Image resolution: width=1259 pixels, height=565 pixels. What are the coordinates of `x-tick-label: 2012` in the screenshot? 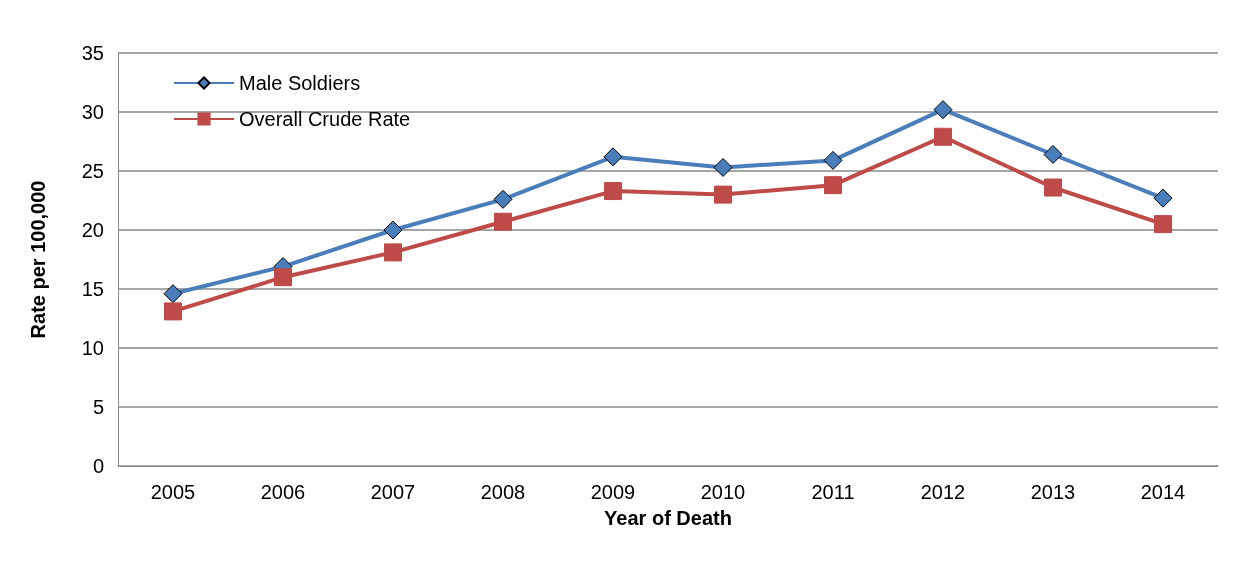 It's located at (943, 492).